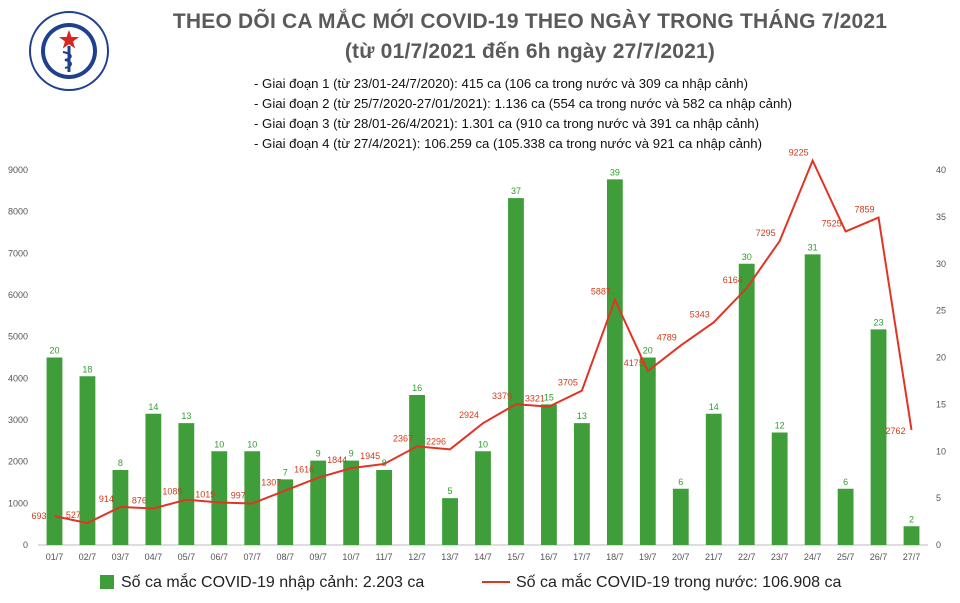 This screenshot has height=603, width=960. Describe the element at coordinates (832, 223) in the screenshot. I see `line-value-label: 7525` at that location.